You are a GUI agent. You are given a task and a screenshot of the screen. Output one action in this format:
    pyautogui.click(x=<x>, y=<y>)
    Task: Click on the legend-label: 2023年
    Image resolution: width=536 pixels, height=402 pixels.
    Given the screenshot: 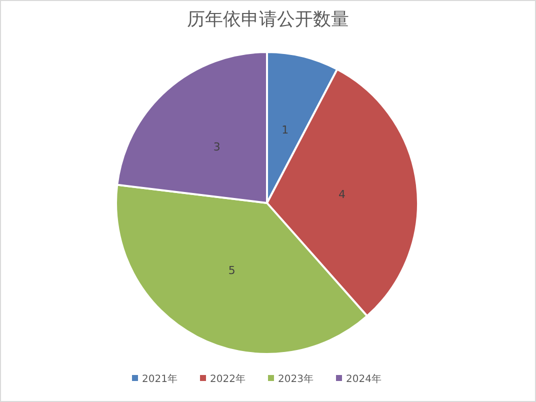 What is the action you would take?
    pyautogui.click(x=296, y=379)
    